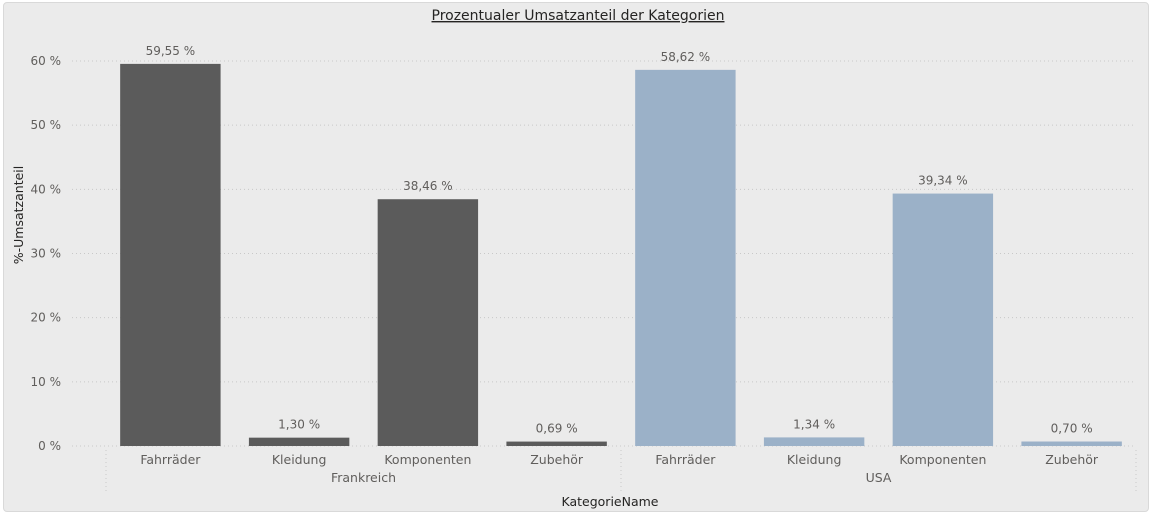 This screenshot has height=515, width=1153. Describe the element at coordinates (557, 429) in the screenshot. I see `data-label: 0,69 %` at that location.